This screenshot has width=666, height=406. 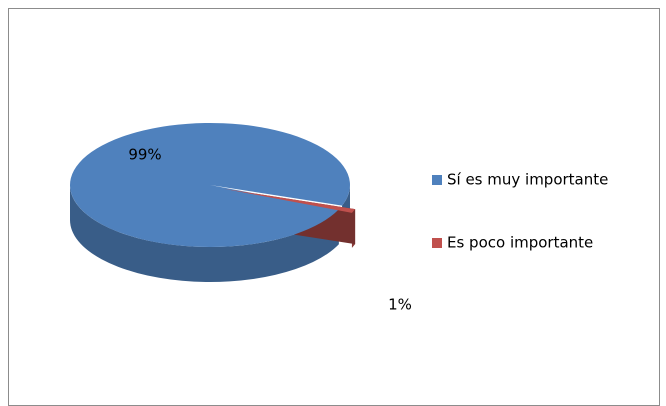 I want to click on legend-label: Es poco importante, so click(x=520, y=243).